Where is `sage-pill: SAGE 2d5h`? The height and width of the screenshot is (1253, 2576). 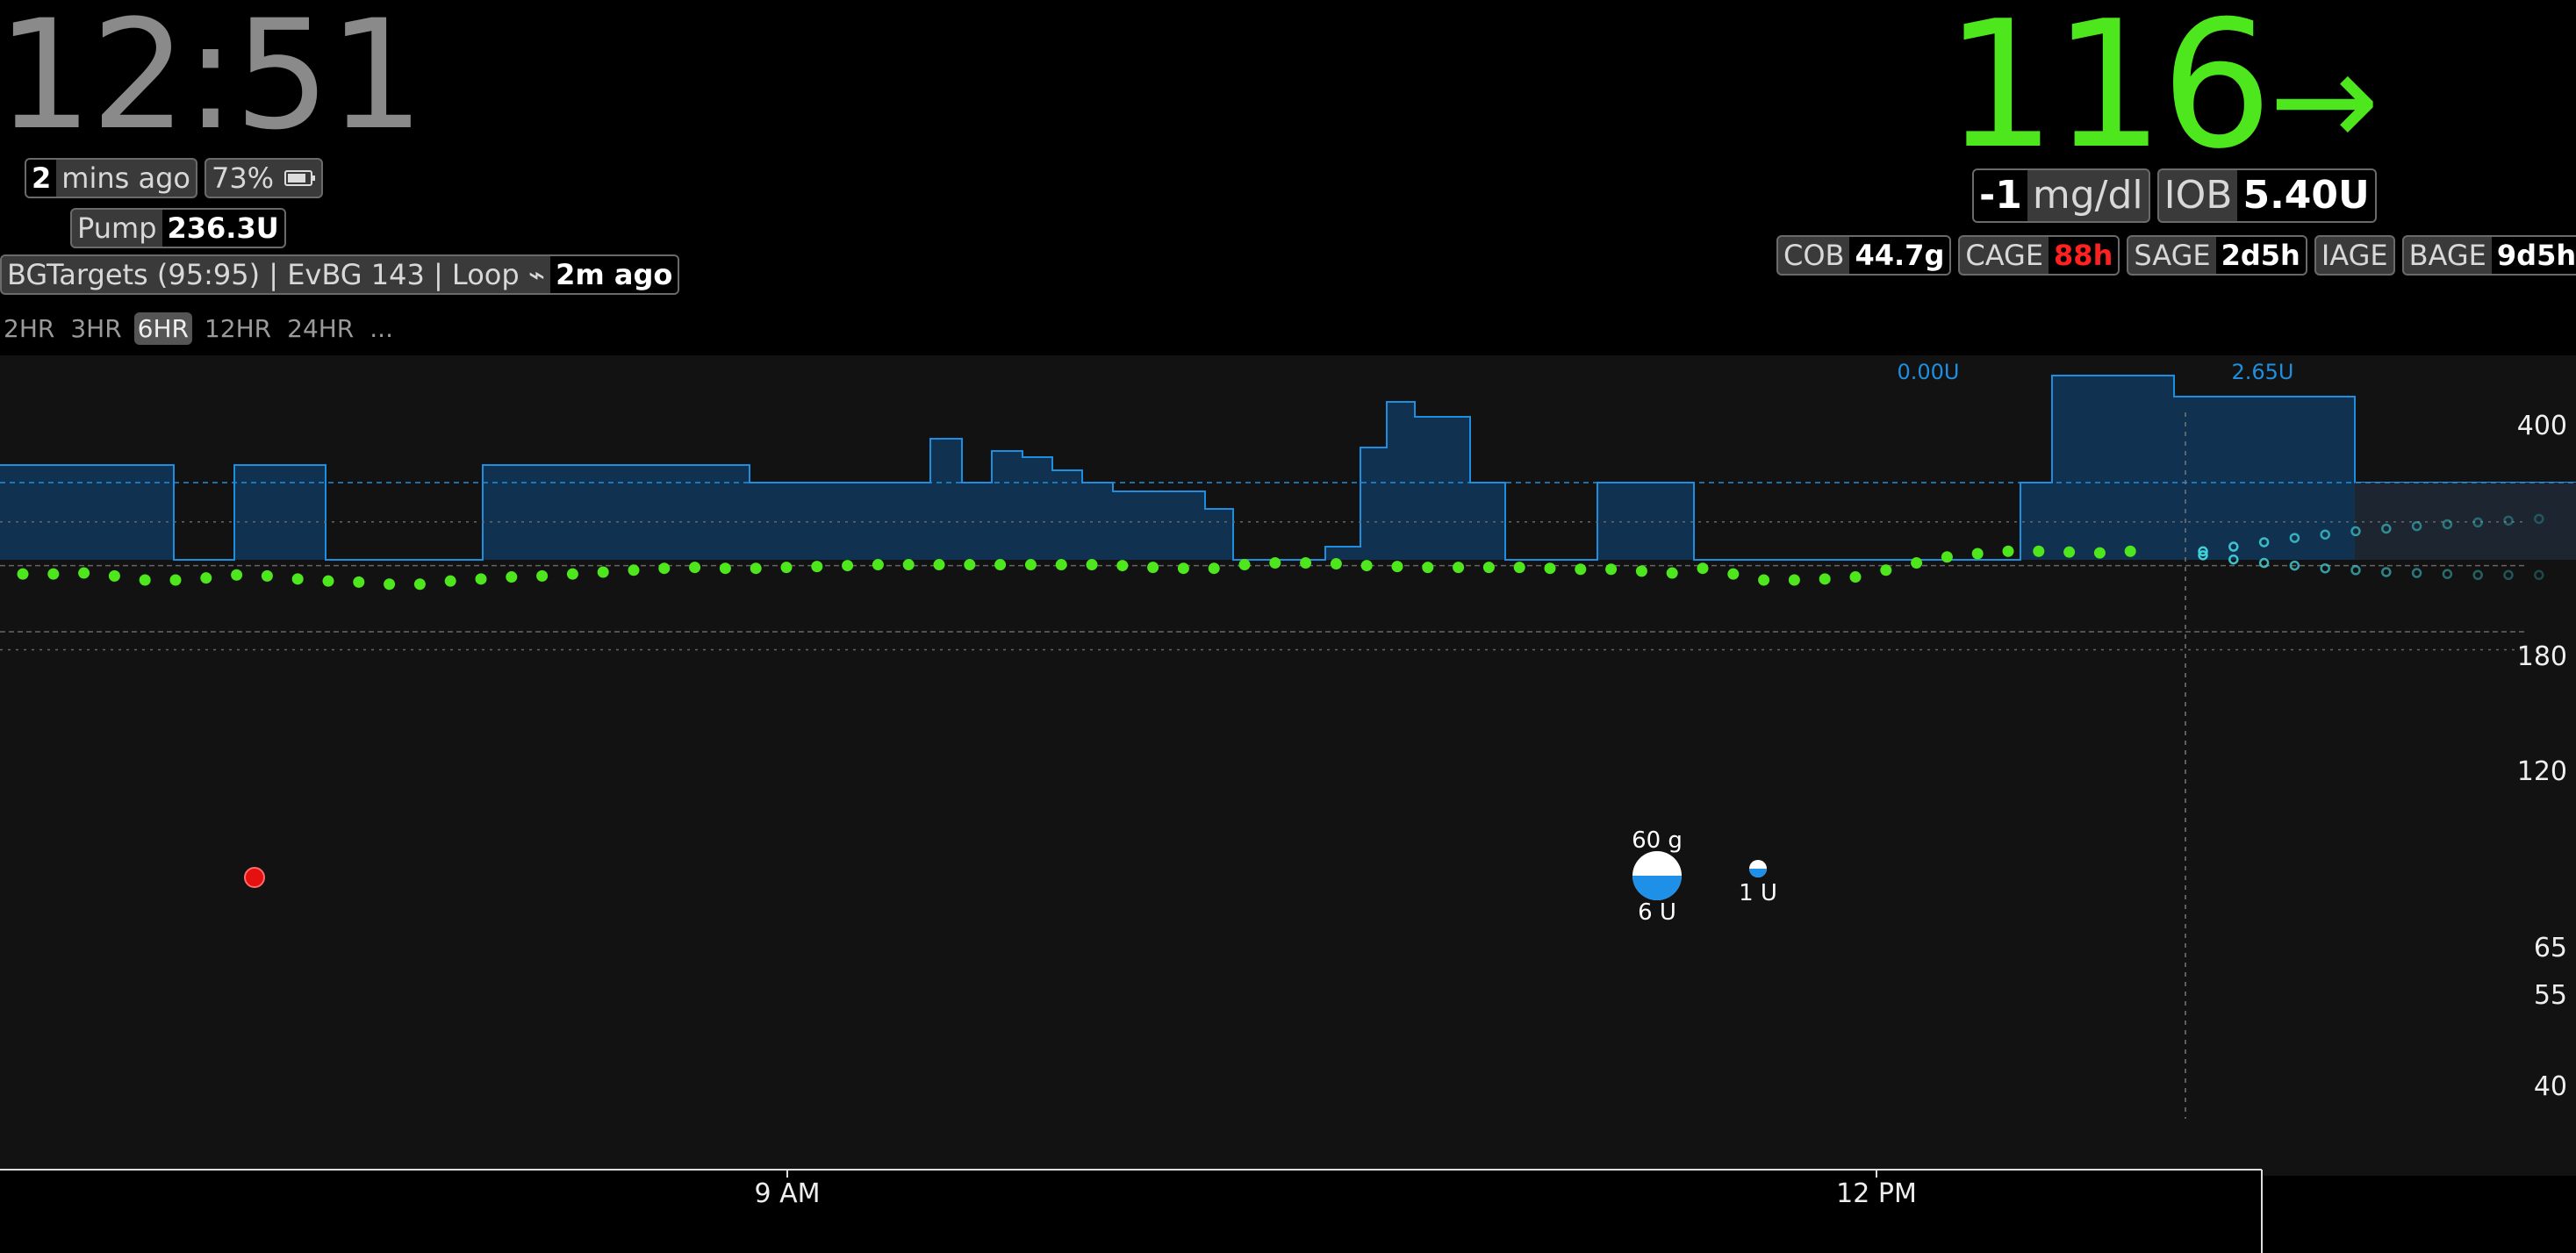 sage-pill: SAGE 2d5h is located at coordinates (2217, 255).